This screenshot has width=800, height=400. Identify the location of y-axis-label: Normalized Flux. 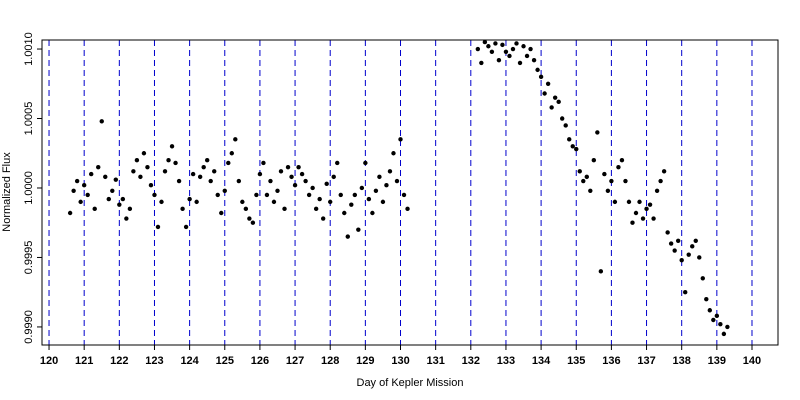
(7, 192).